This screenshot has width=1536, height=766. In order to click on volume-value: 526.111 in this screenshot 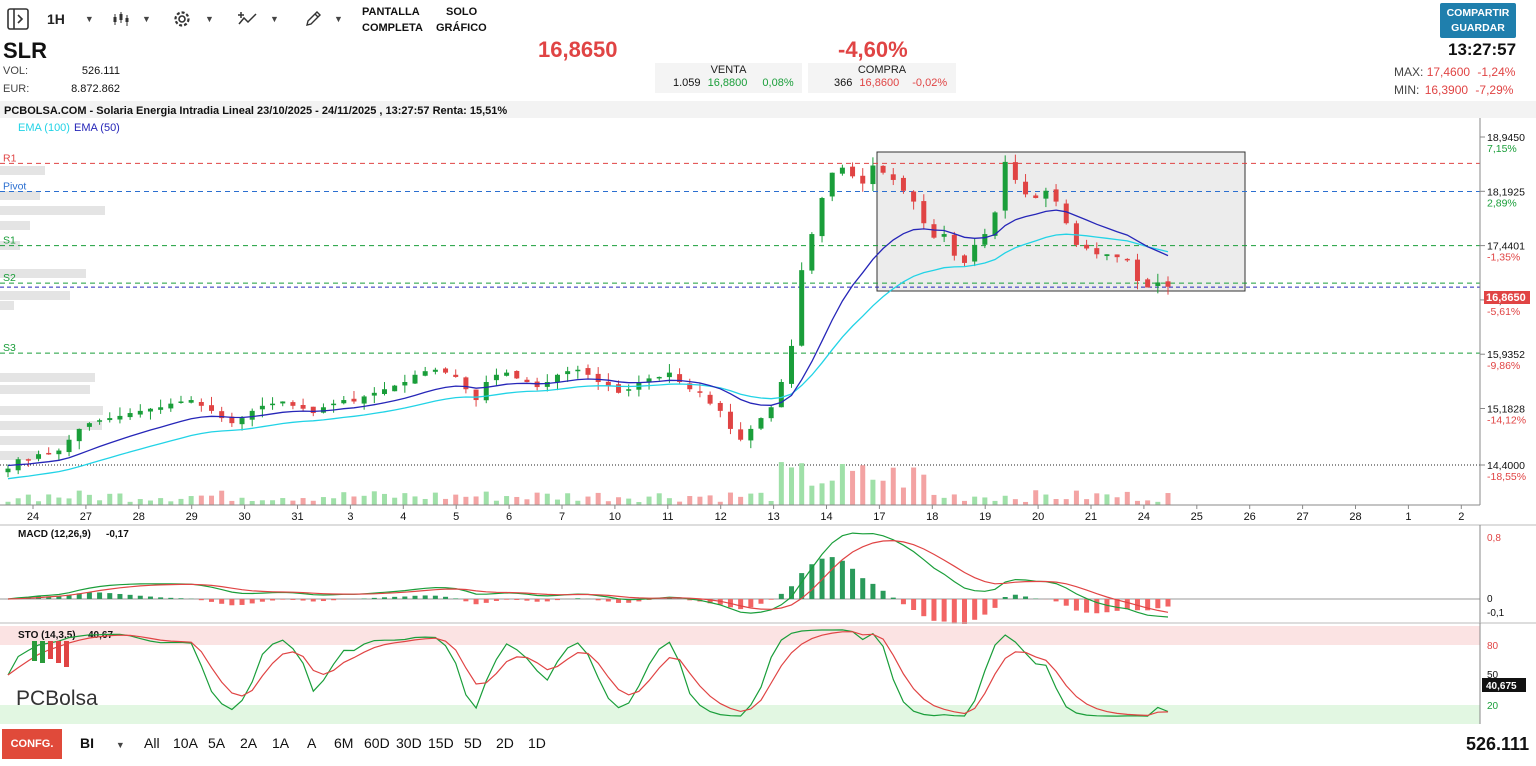, I will do `click(100, 71)`.